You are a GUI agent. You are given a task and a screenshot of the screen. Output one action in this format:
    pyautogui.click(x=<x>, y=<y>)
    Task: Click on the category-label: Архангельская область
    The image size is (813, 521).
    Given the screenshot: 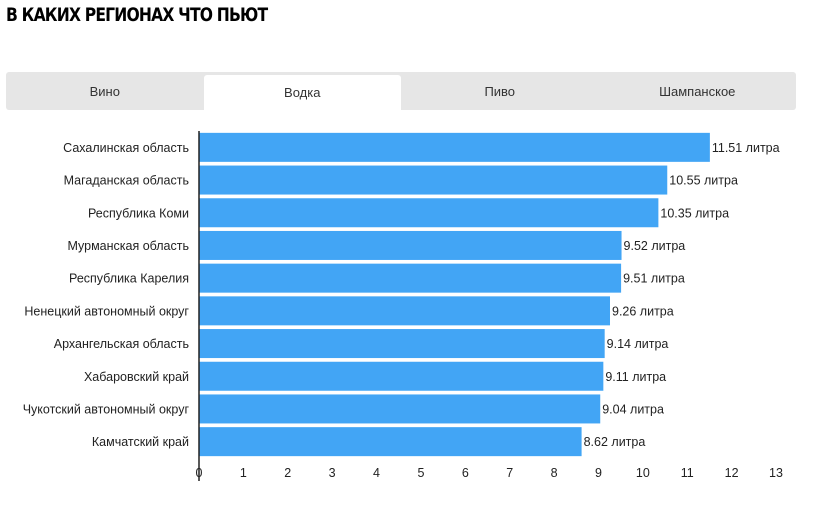 What is the action you would take?
    pyautogui.click(x=121, y=344)
    